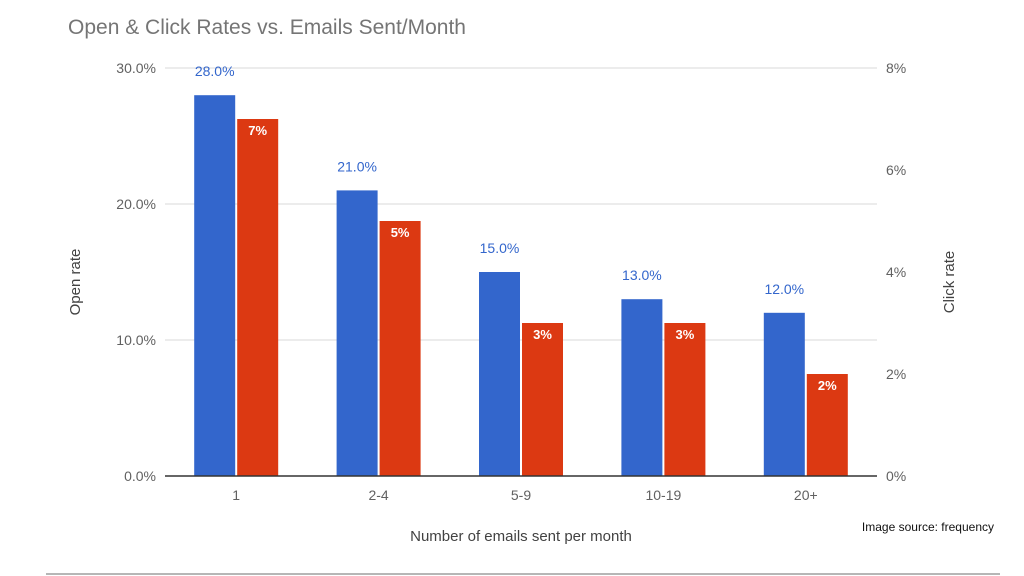 This screenshot has width=1024, height=576. What do you see at coordinates (136, 204) in the screenshot?
I see `y-tick-label: 20.0%` at bounding box center [136, 204].